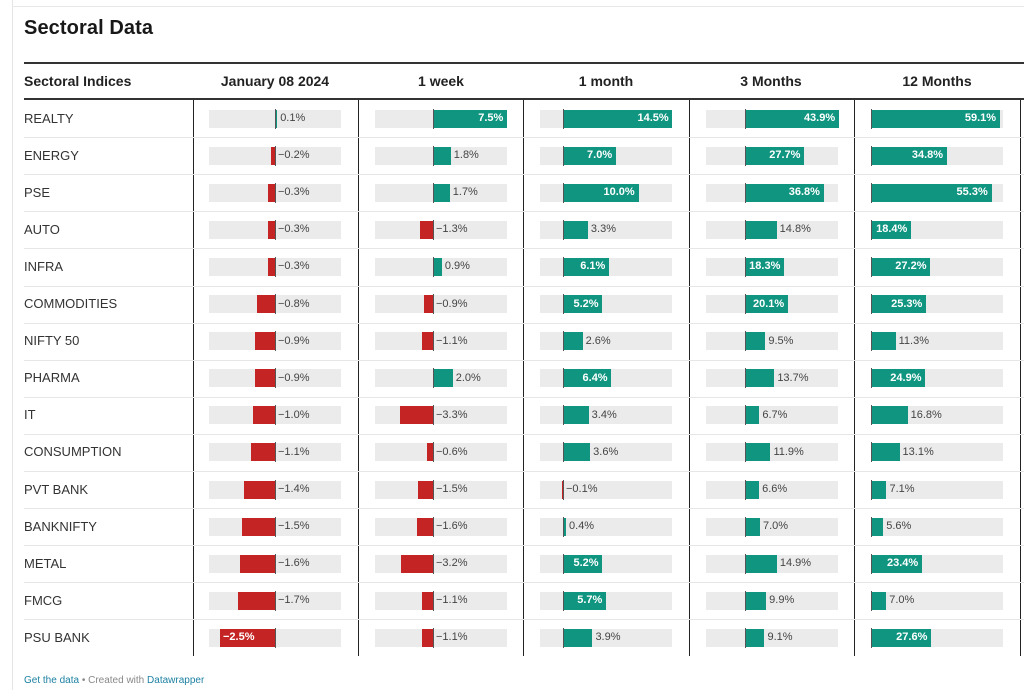 This screenshot has width=1024, height=690. What do you see at coordinates (73, 452) in the screenshot?
I see `row-label: CONSUMPTION` at bounding box center [73, 452].